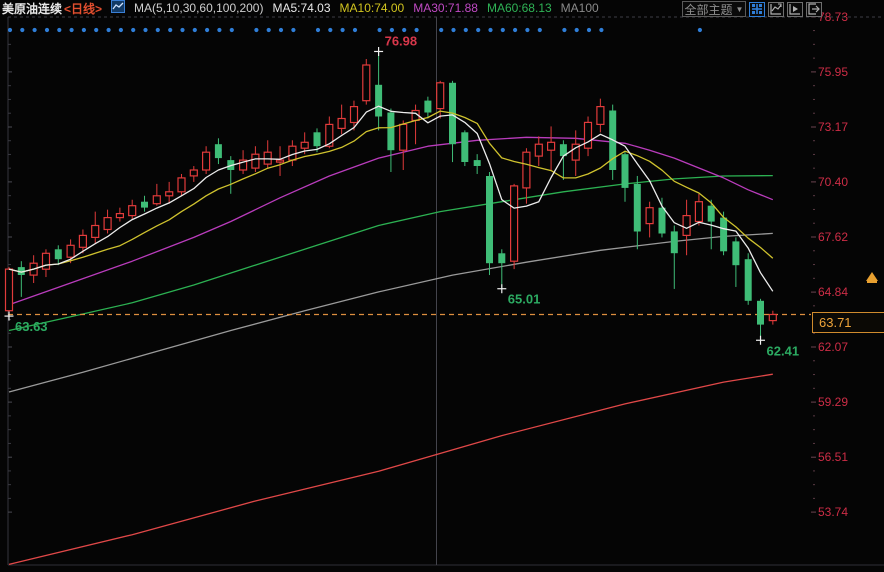  Describe the element at coordinates (833, 347) in the screenshot. I see `axis-label: 62.07` at that location.